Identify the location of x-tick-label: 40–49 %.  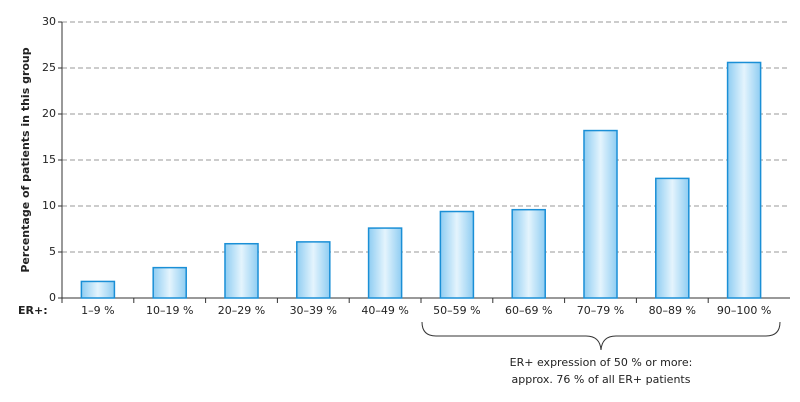
(384, 310).